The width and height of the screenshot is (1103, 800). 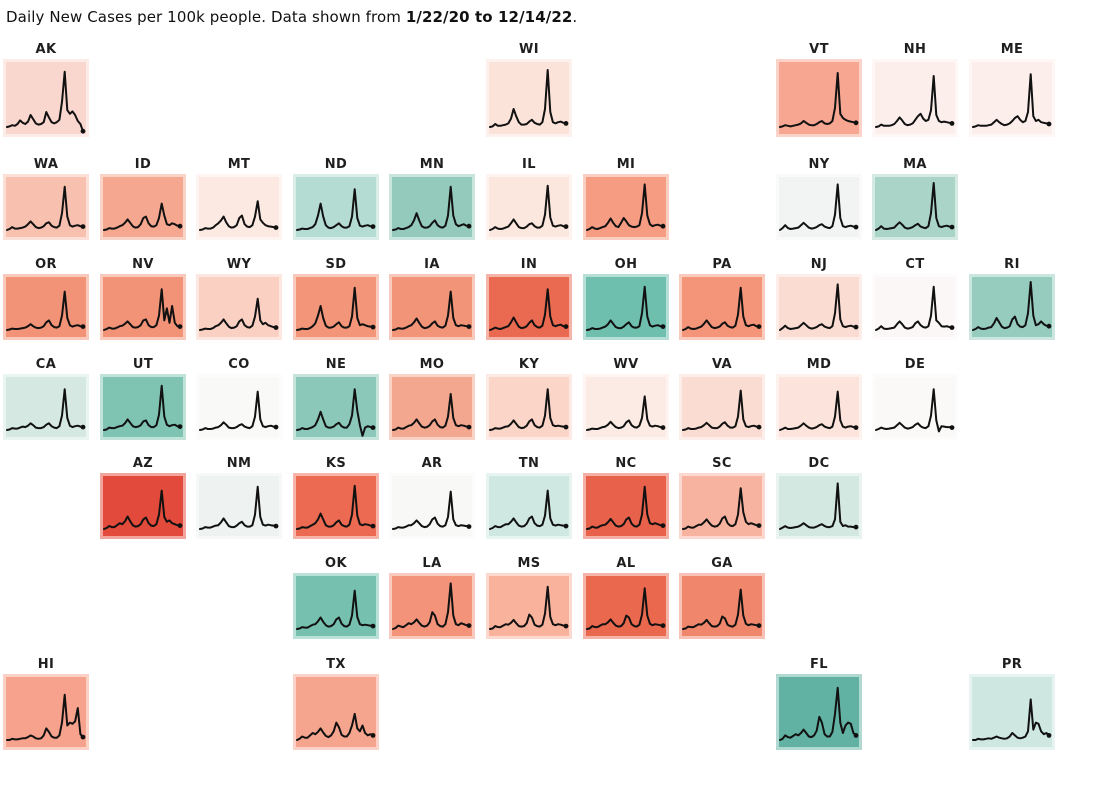 I want to click on sparkline-ND, so click(x=336, y=209).